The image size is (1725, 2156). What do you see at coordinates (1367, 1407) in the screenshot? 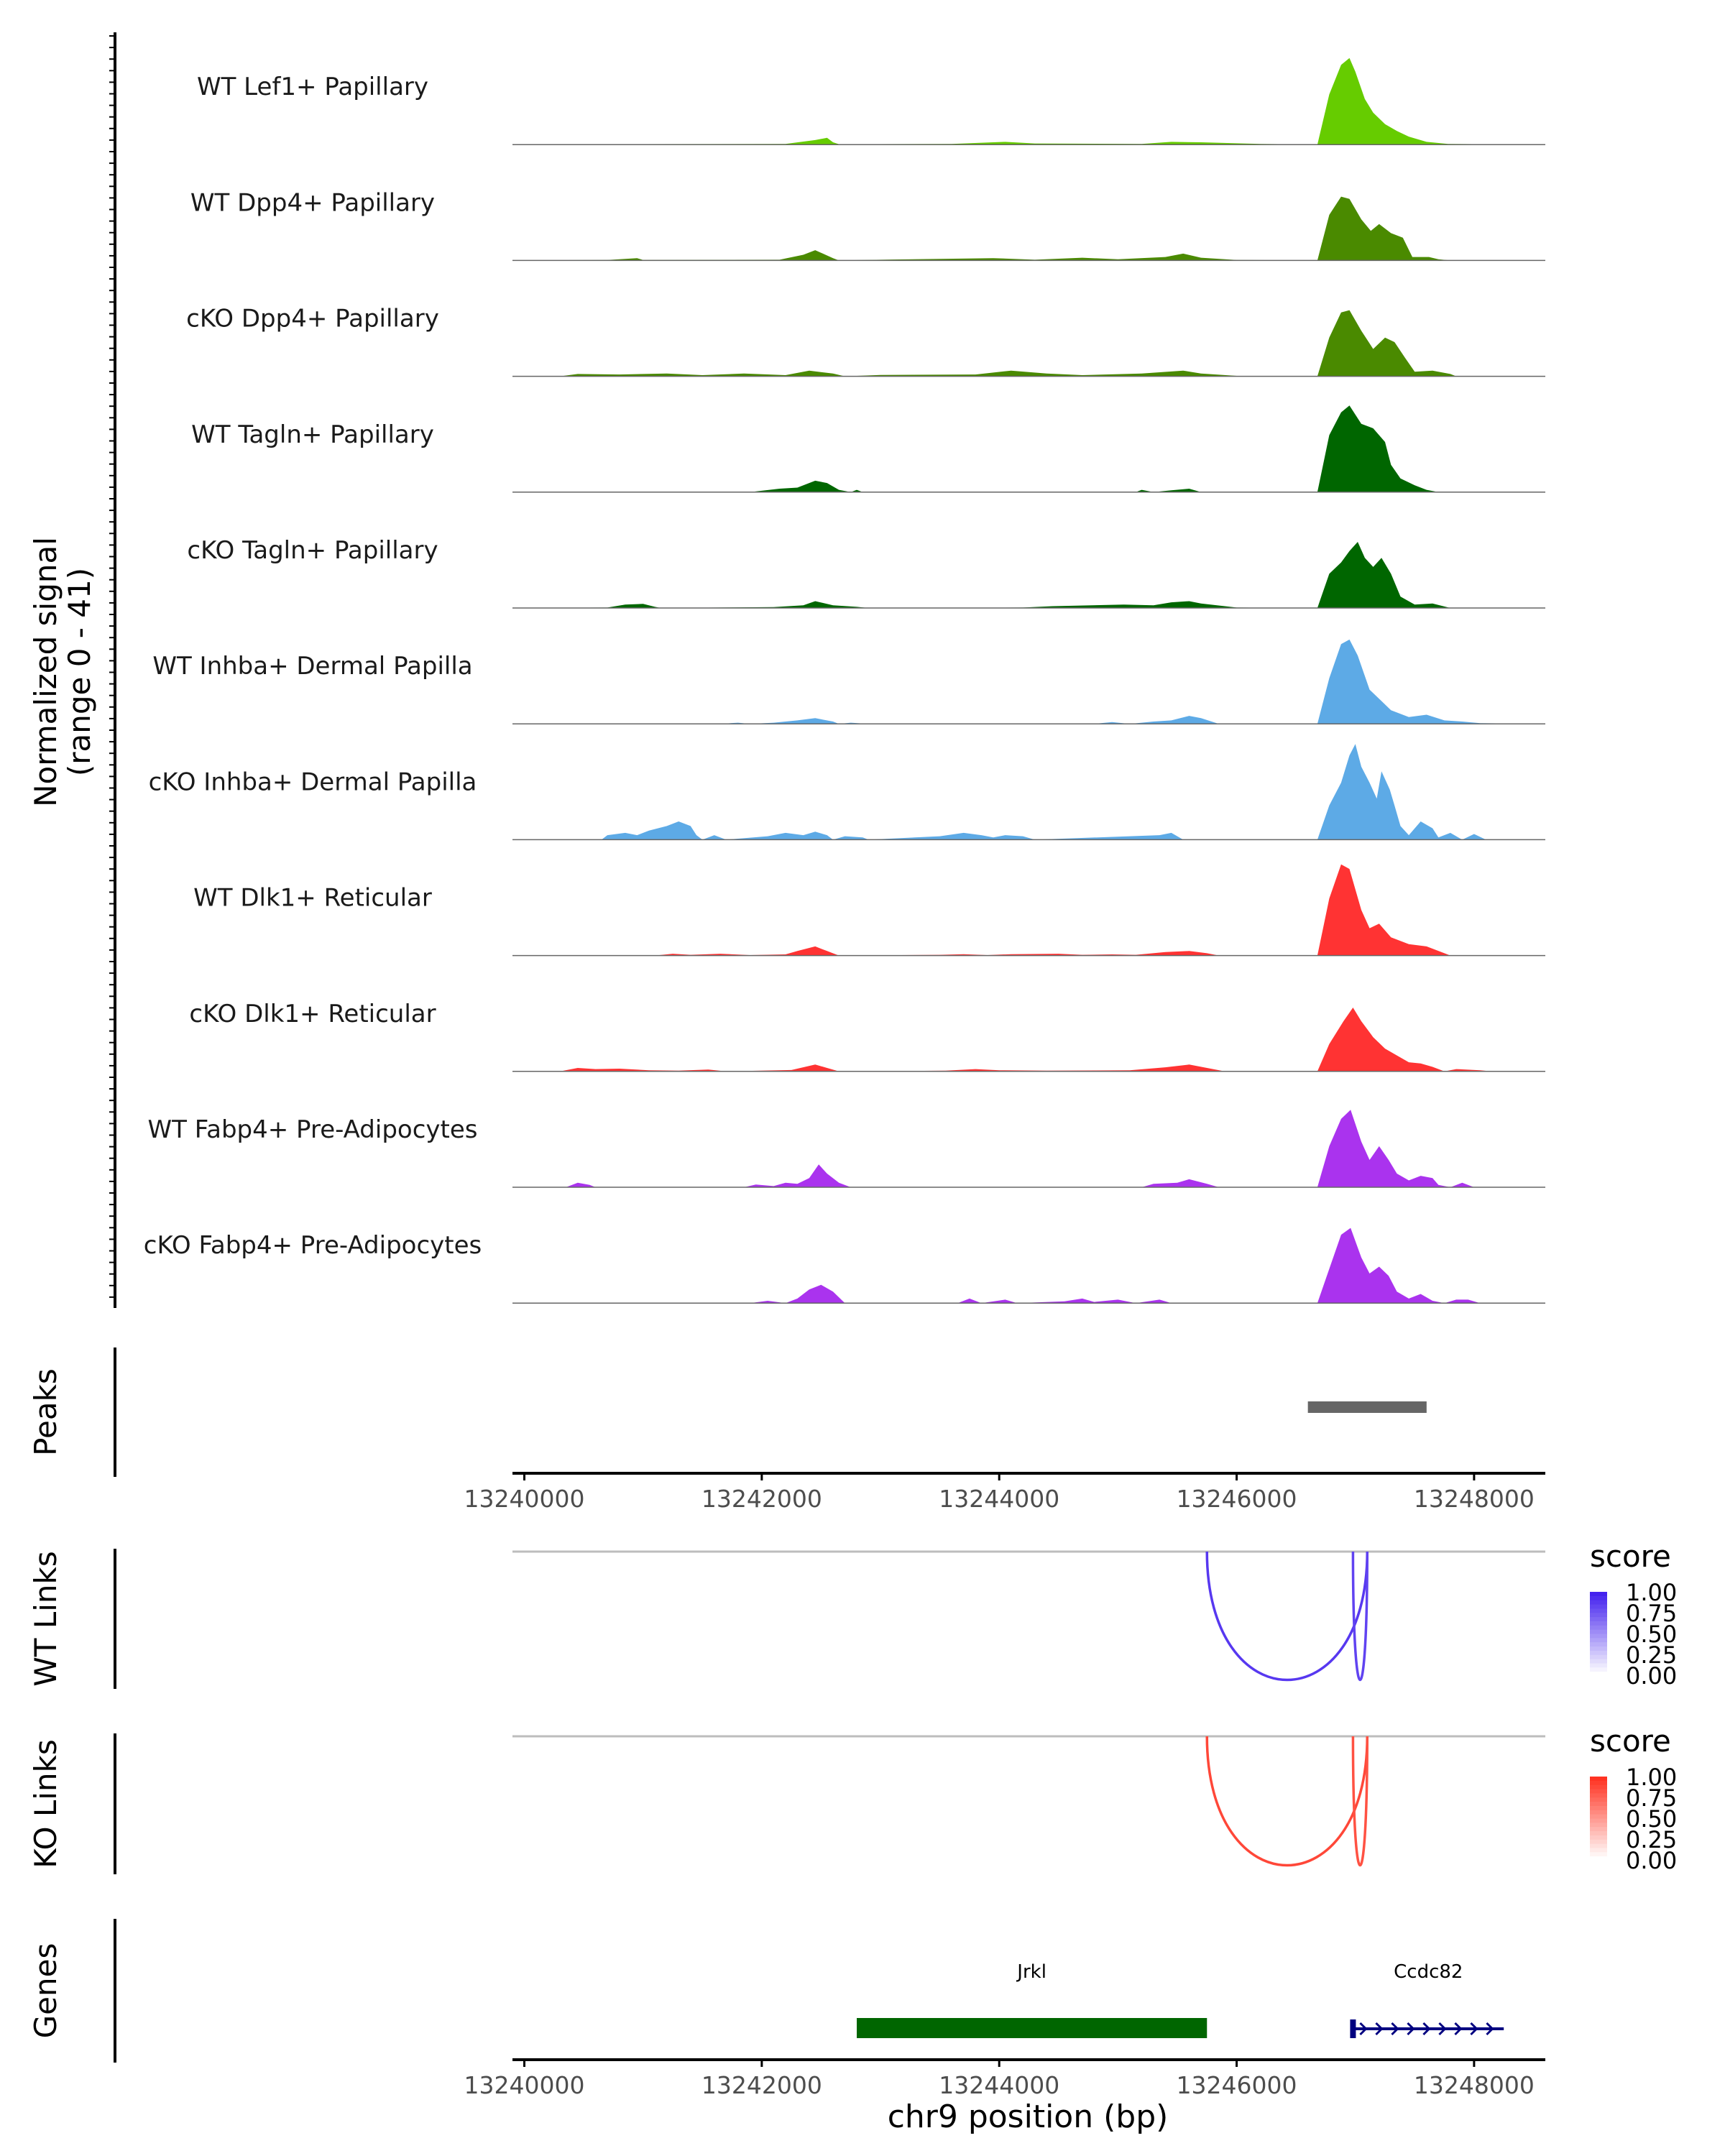
I see `peak-regions` at bounding box center [1367, 1407].